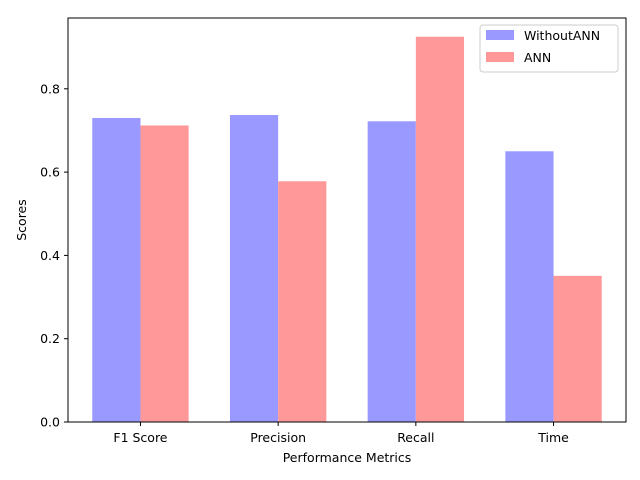 This screenshot has width=640, height=480. Describe the element at coordinates (500, 35) in the screenshot. I see `legend-swatch-without-ann` at that location.